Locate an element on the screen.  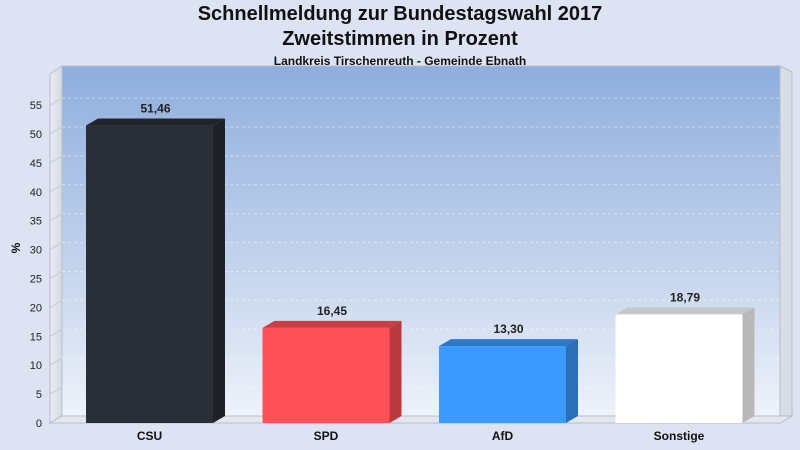
y-axis-label: % is located at coordinates (16, 247).